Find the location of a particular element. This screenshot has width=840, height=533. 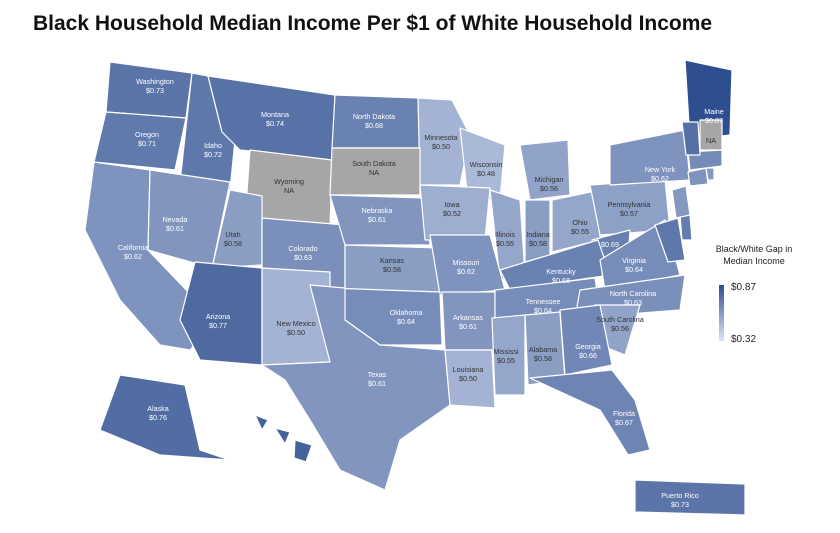

state-label-il: Illinois $0.55 is located at coordinates (505, 239).